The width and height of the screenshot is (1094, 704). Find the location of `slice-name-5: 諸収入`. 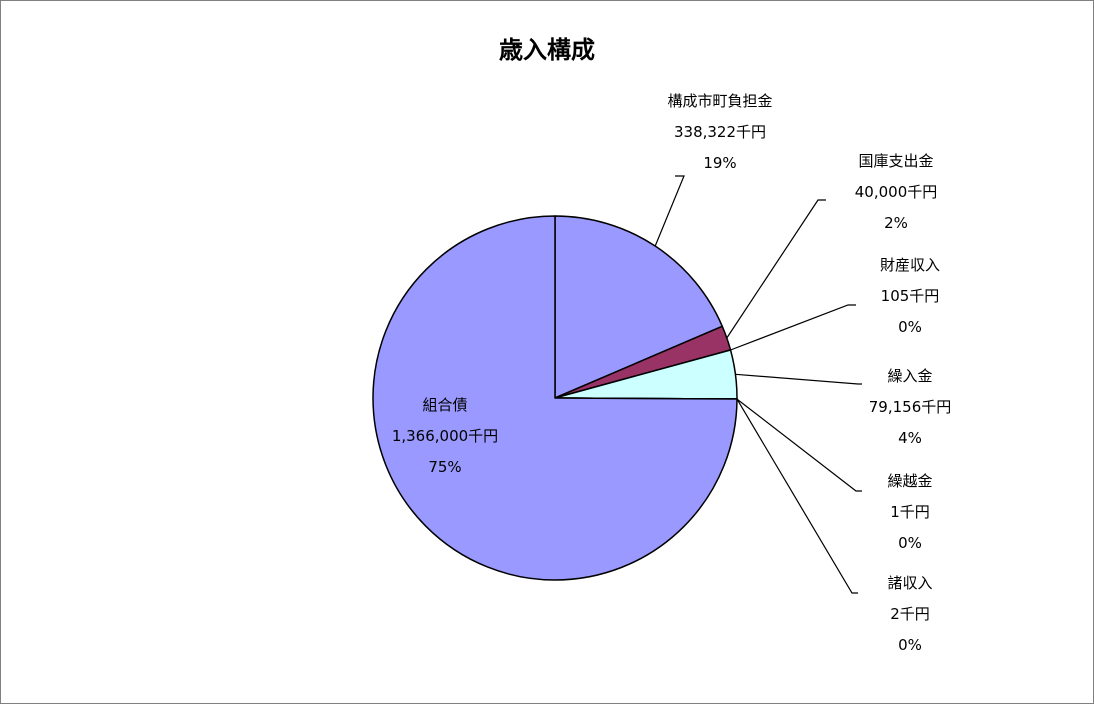

slice-name-5: 諸収入 is located at coordinates (910, 583).